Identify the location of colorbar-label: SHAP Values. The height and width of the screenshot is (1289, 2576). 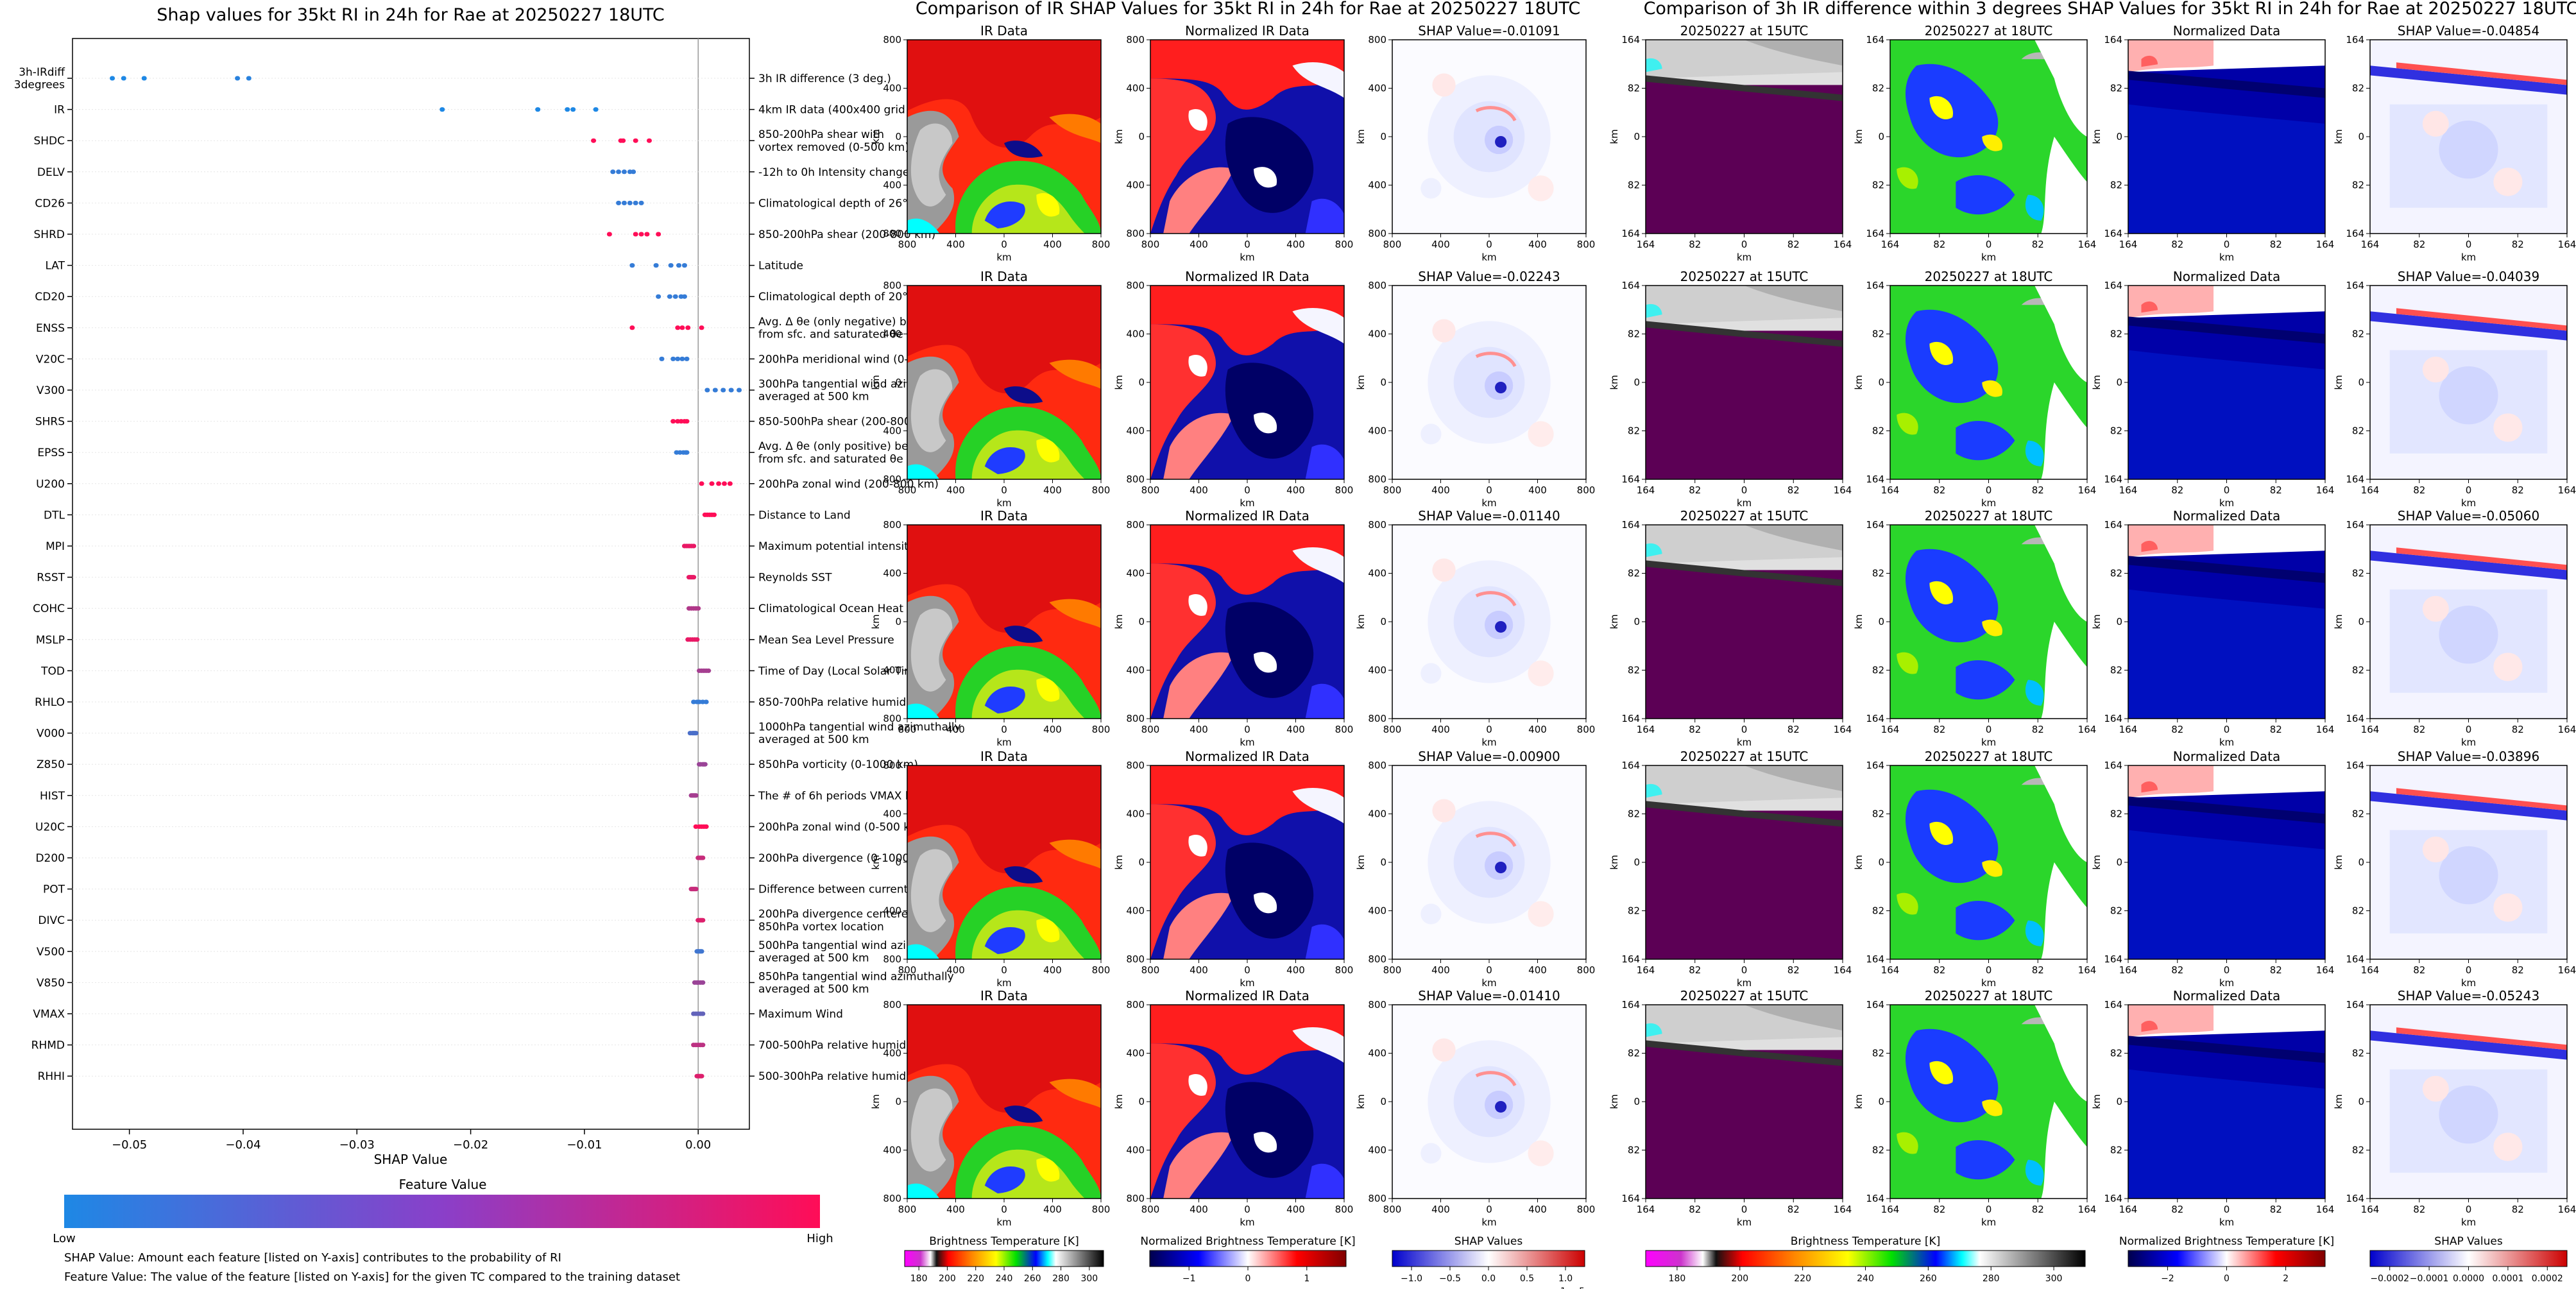
(2468, 1241).